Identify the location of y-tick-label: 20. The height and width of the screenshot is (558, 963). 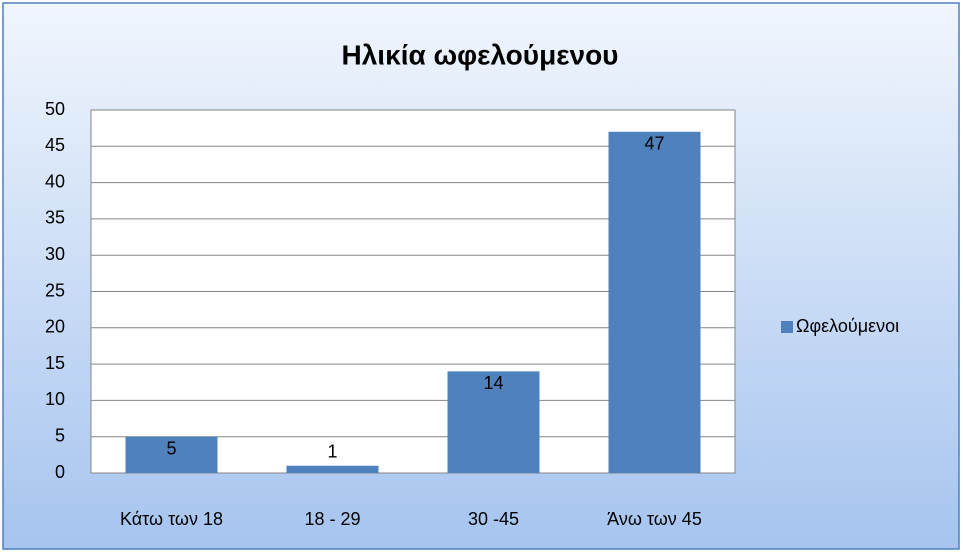
(55, 327).